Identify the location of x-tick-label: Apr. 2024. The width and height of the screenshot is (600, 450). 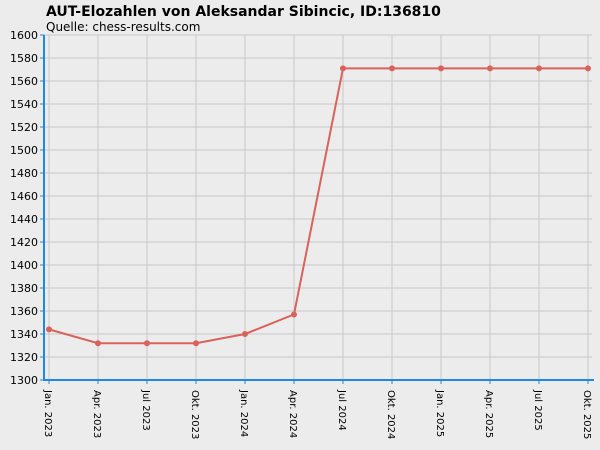
(292, 414).